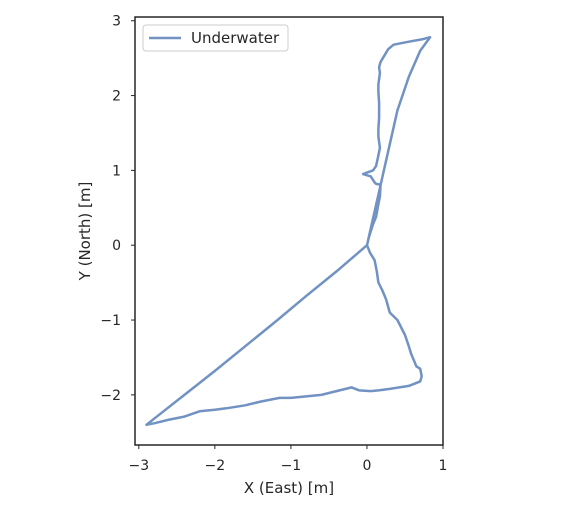 The height and width of the screenshot is (505, 578). I want to click on y-tick-label: 2, so click(116, 97).